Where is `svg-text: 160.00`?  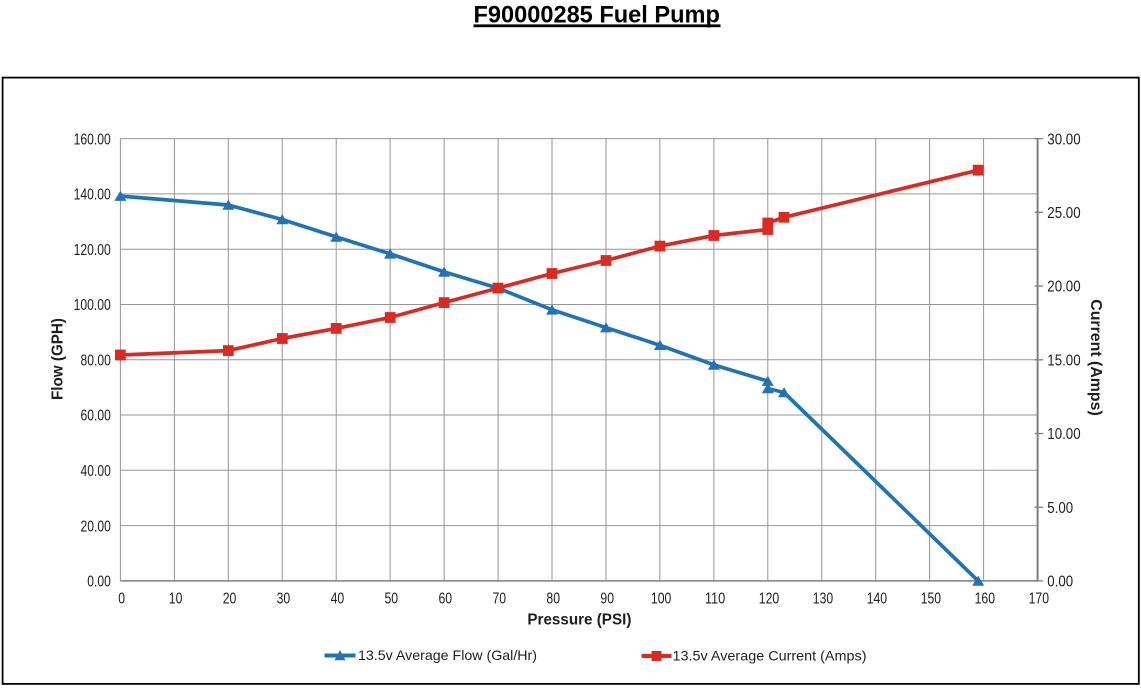
svg-text: 160.00 is located at coordinates (92, 139).